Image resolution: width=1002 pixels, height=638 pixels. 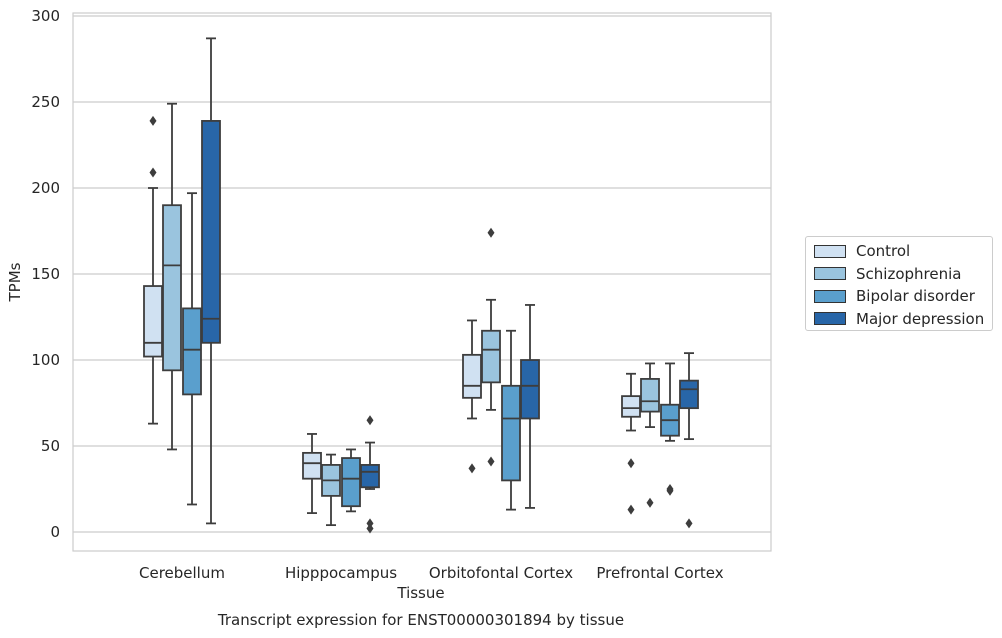 I want to click on x-axis-title: Tissue, so click(x=420, y=593).